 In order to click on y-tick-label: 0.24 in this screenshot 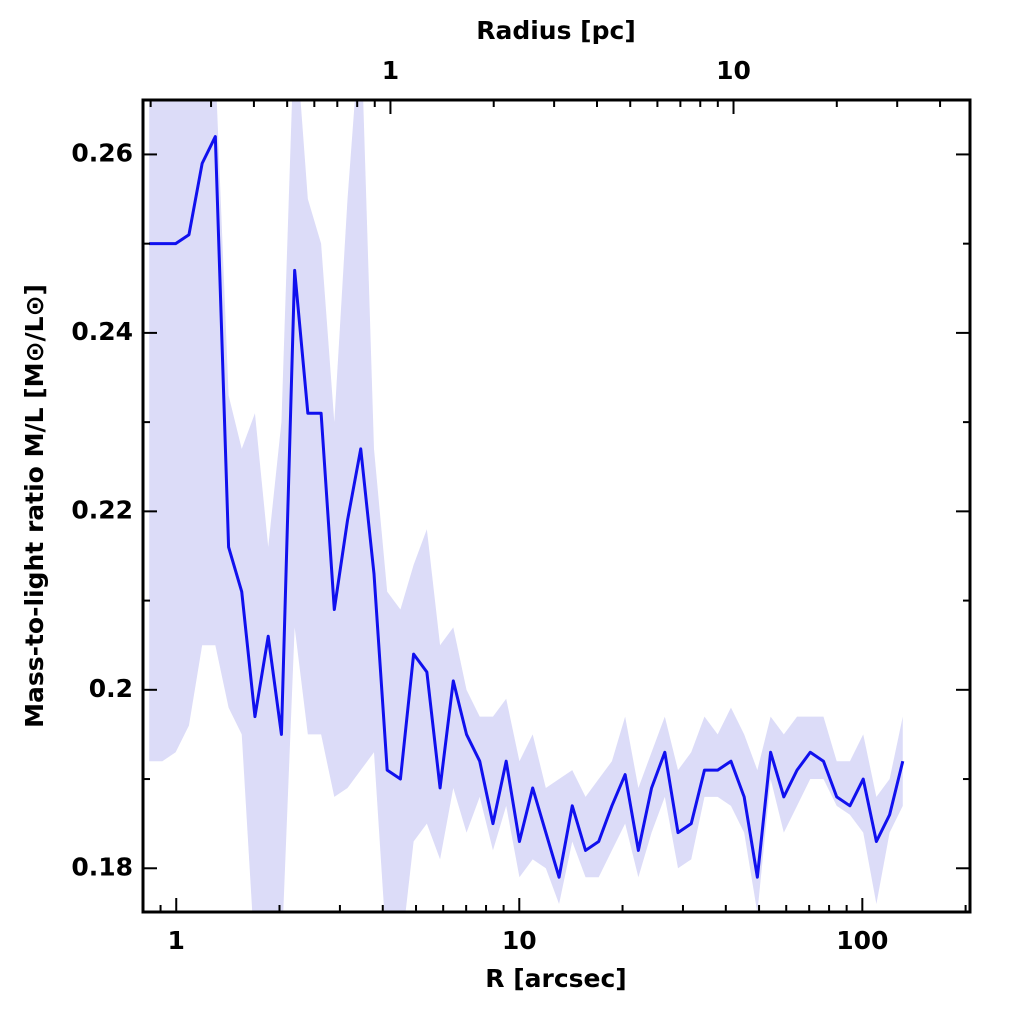, I will do `click(102, 331)`.